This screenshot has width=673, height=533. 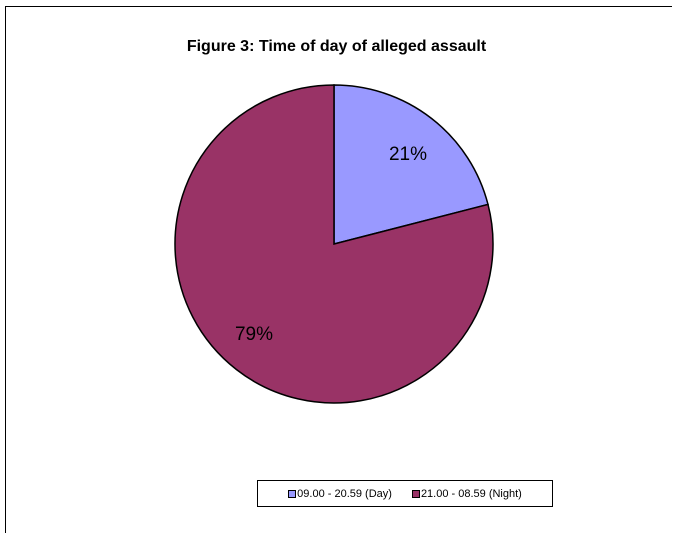 What do you see at coordinates (336, 46) in the screenshot?
I see `chart-title: Figure 3: Time of day of alleged assault` at bounding box center [336, 46].